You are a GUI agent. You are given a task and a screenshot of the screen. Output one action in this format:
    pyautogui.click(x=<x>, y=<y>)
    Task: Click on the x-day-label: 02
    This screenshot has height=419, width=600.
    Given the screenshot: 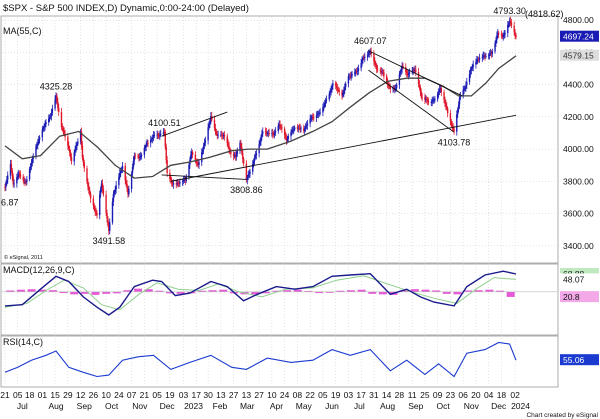 What is the action you would take?
    pyautogui.click(x=515, y=395)
    